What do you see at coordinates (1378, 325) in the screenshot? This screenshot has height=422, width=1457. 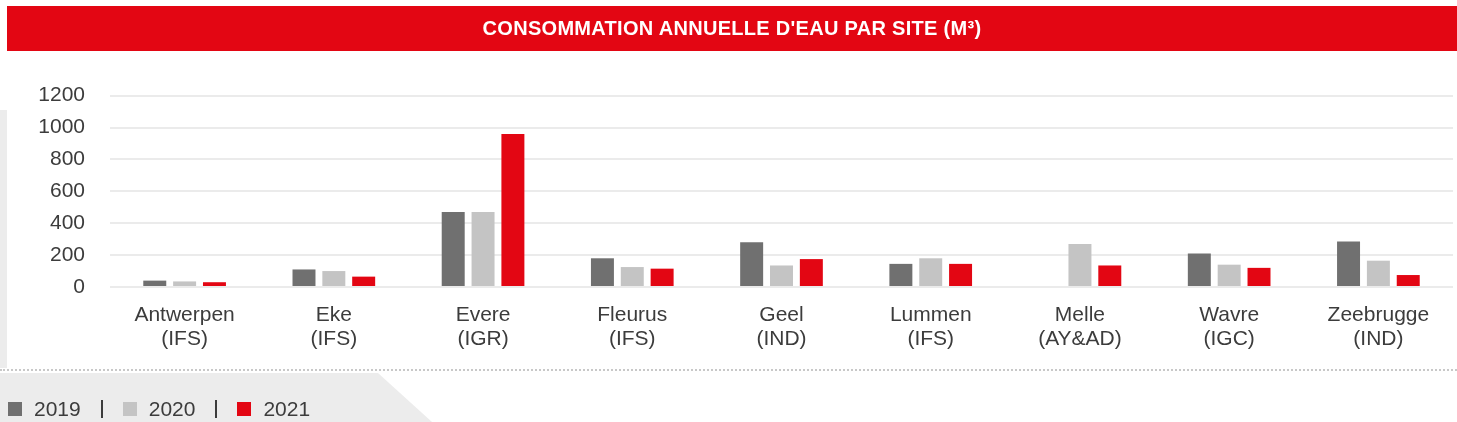 I see `x-tick-label: Zeebrugge (IND)` at bounding box center [1378, 325].